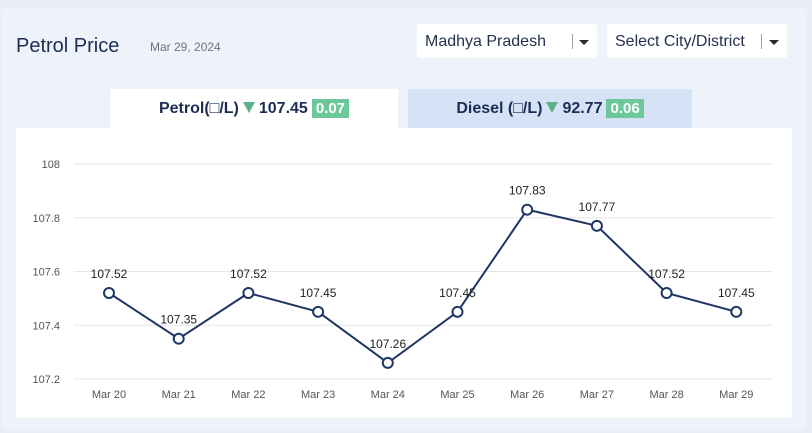  Describe the element at coordinates (46, 219) in the screenshot. I see `y-tick-label: 107.8` at that location.